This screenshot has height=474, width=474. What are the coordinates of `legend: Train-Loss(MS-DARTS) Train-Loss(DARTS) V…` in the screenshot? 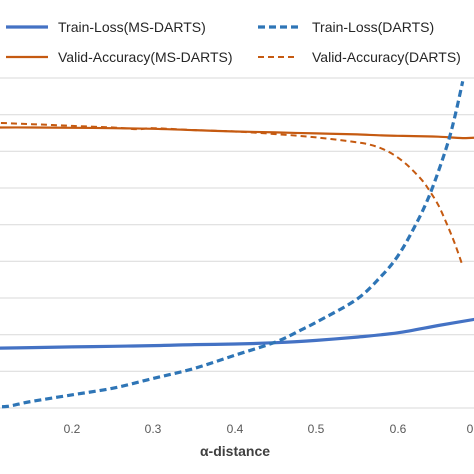 It's located at (233, 42).